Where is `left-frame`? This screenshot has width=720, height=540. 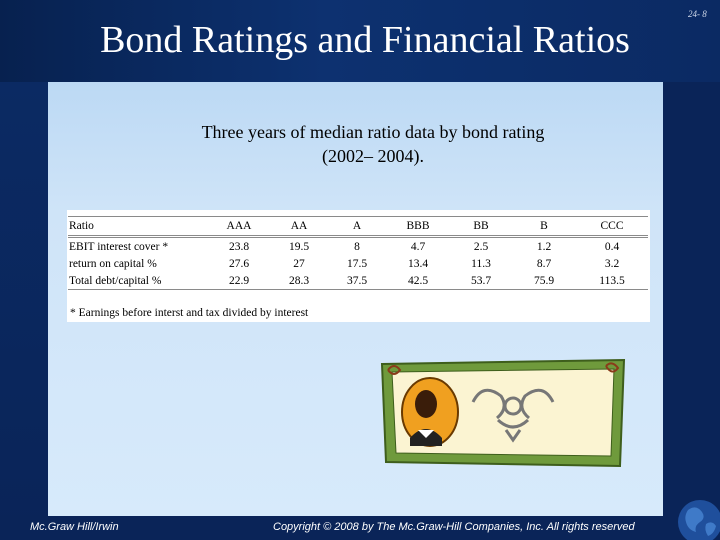 left-frame is located at coordinates (24, 311).